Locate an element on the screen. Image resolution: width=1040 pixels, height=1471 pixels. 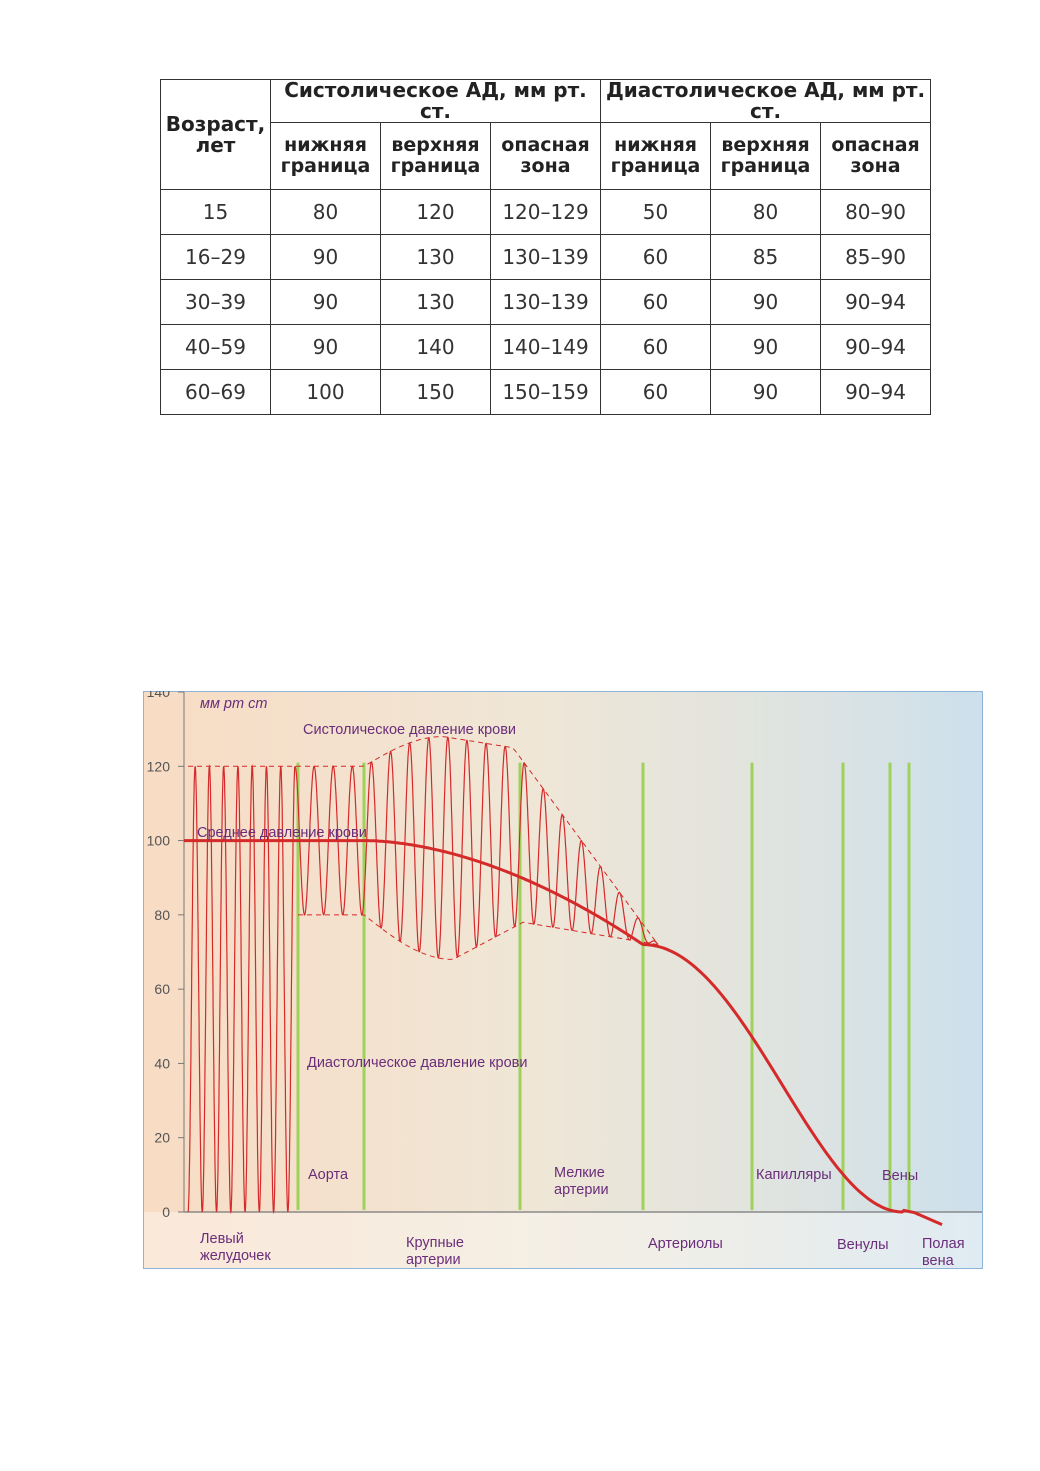
table-cell: 120–129 is located at coordinates (545, 212).